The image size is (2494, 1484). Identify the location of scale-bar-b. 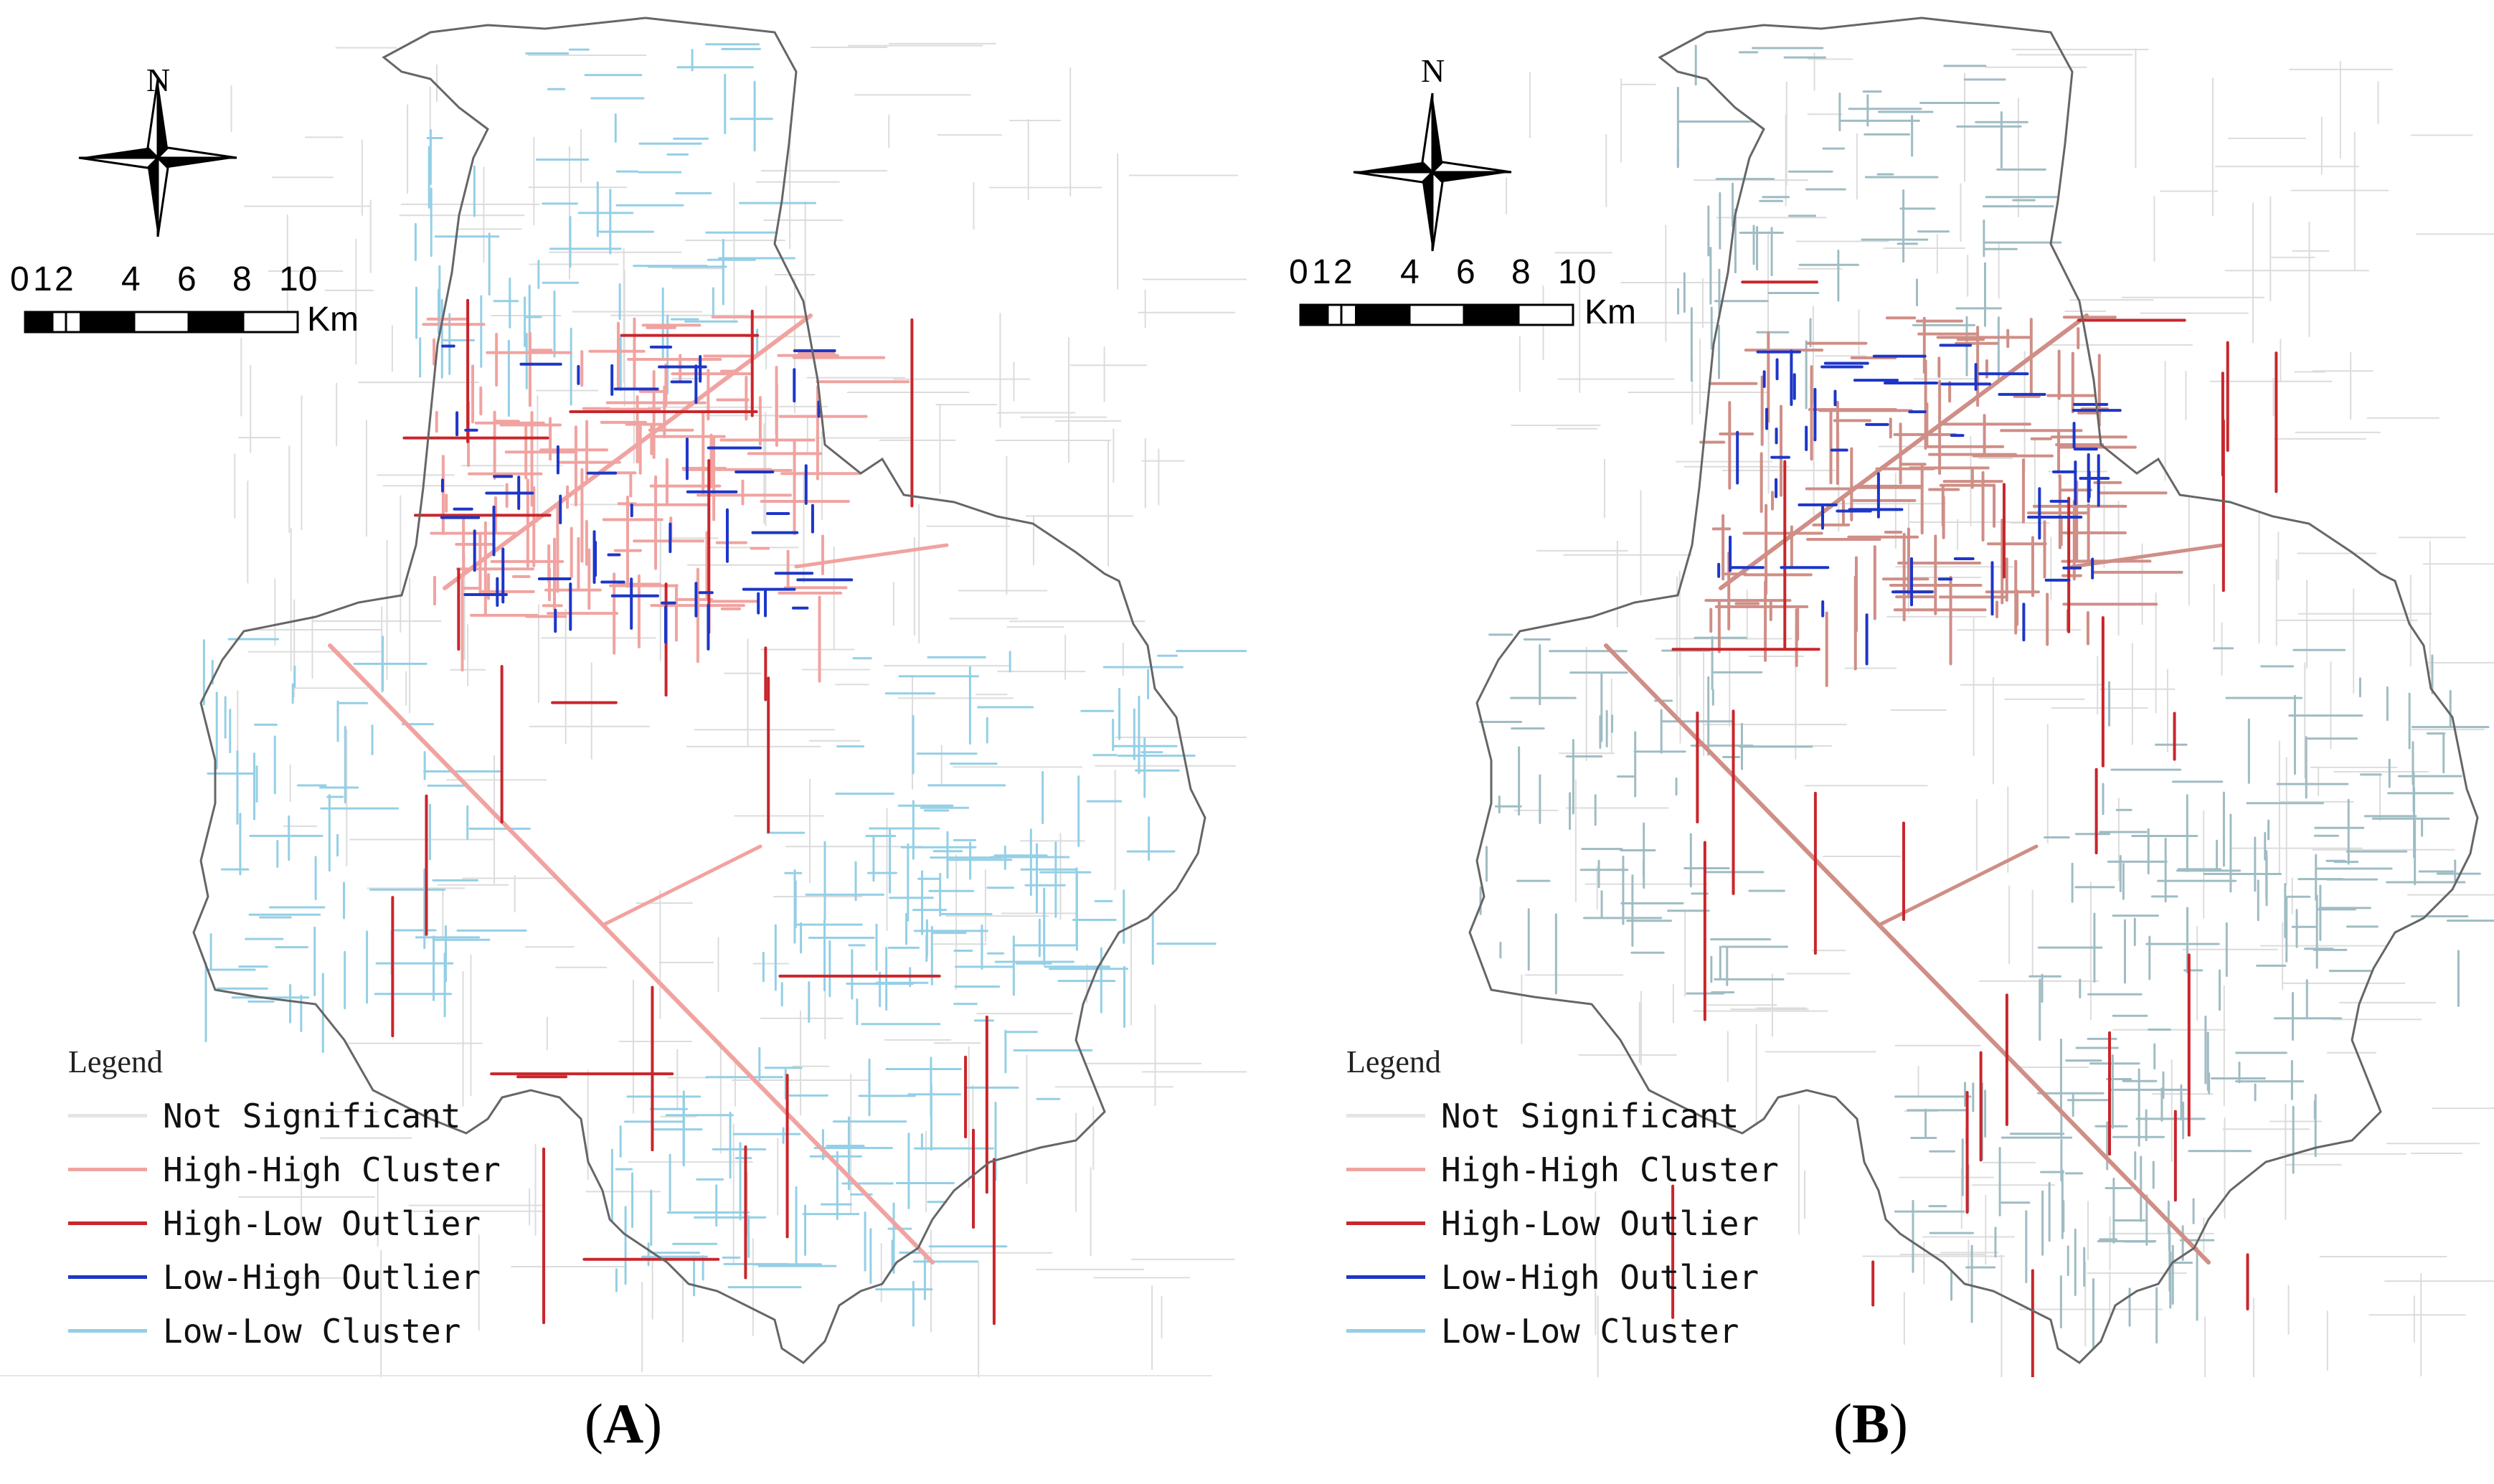
(1436, 314).